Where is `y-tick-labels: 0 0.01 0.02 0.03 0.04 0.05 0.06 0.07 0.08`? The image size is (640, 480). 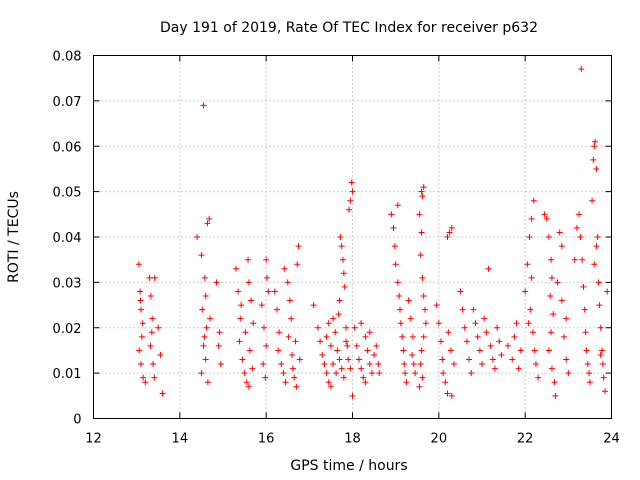
y-tick-labels: 0 0.01 0.02 0.03 0.04 0.05 0.06 0.07 0.08 is located at coordinates (67, 239).